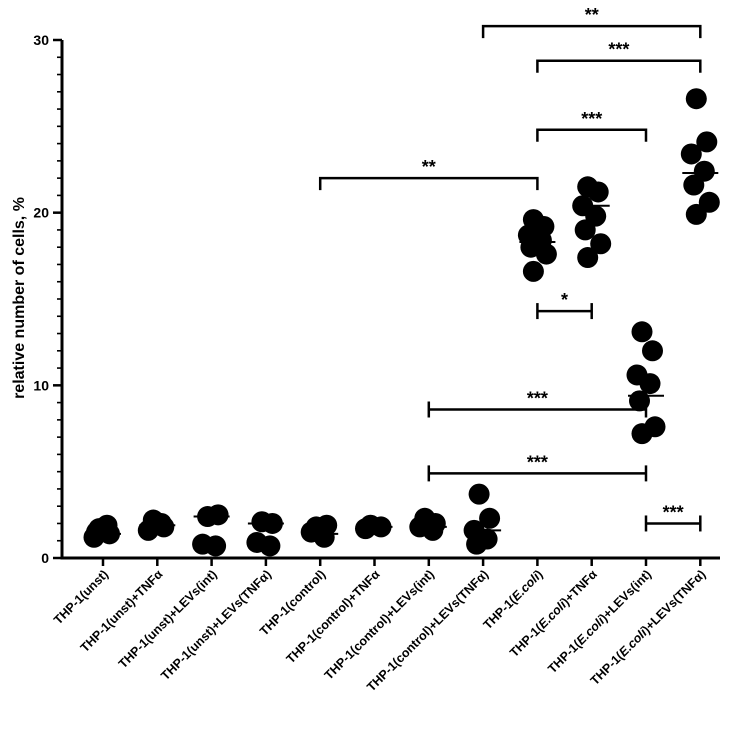 The image size is (743, 733). I want to click on category-label: THP-1(unst), so click(81, 597).